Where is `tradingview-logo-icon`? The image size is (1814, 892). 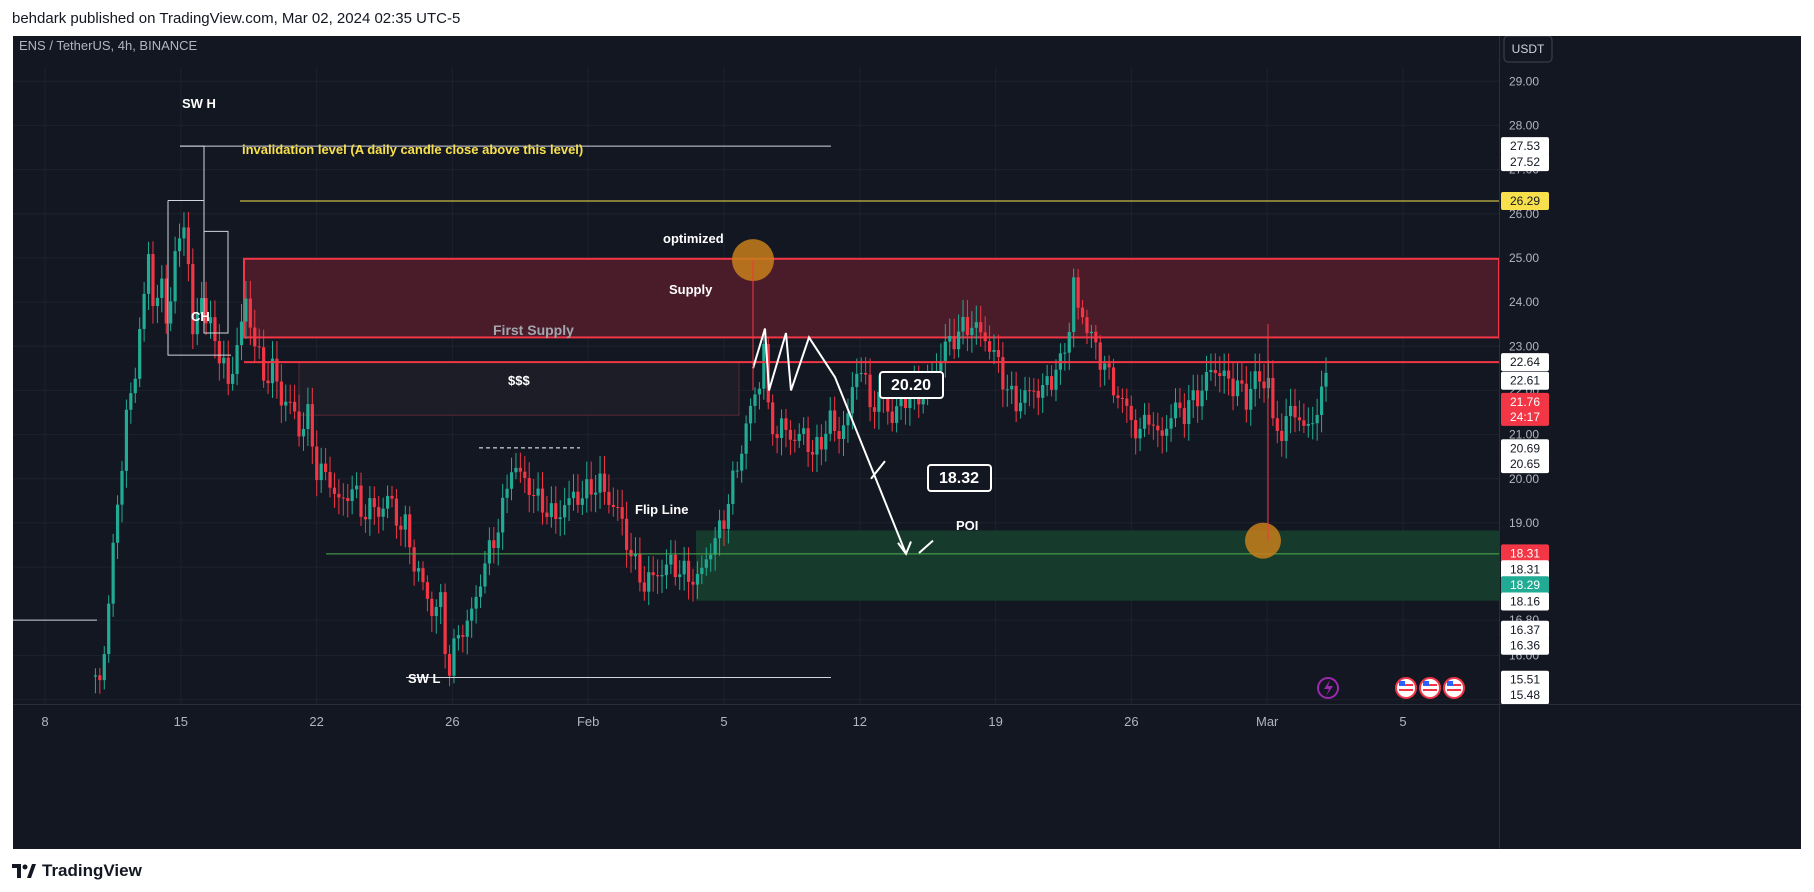
tradingview-logo-icon is located at coordinates (24, 871).